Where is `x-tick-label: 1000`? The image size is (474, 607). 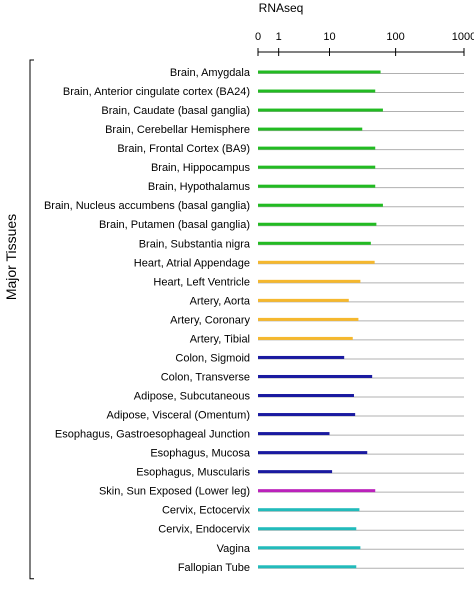
x-tick-label: 1000 is located at coordinates (463, 37).